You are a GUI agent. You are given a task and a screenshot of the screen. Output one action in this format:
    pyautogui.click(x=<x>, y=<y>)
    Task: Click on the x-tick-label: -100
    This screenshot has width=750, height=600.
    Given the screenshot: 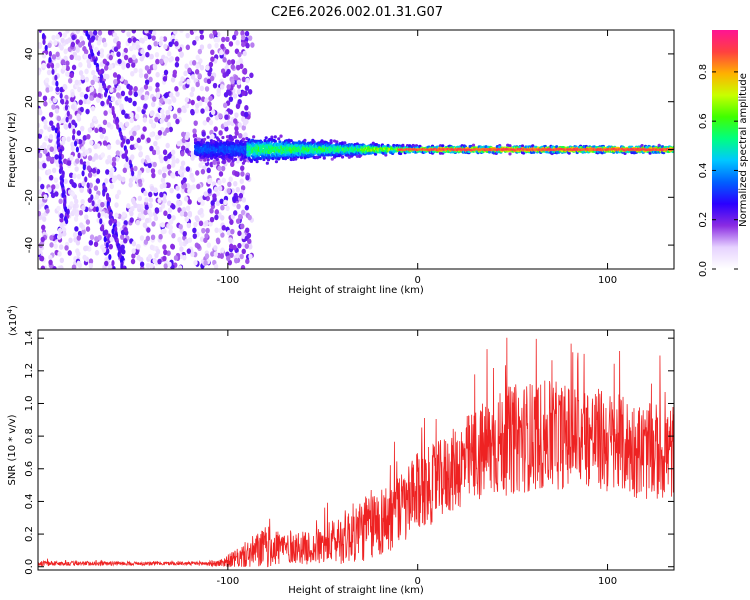 What is the action you would take?
    pyautogui.click(x=227, y=280)
    